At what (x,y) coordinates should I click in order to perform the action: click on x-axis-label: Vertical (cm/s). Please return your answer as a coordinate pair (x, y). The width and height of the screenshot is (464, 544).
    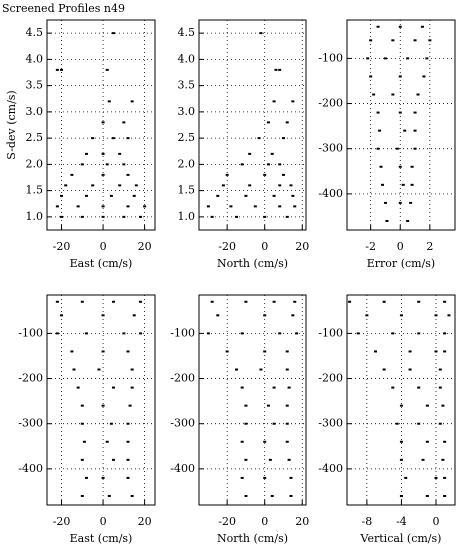
    Looking at the image, I should click on (401, 538).